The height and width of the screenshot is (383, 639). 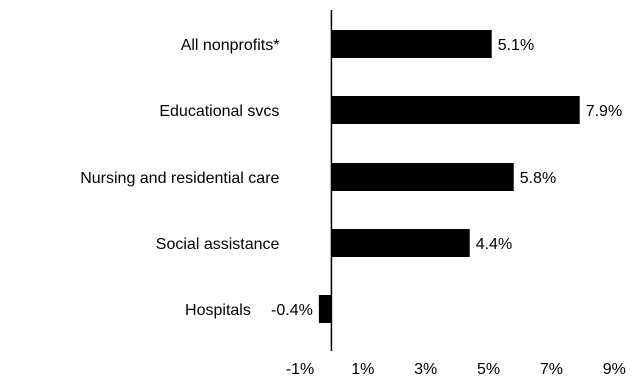 I want to click on category-label-0: All nonprofits*, so click(x=230, y=45).